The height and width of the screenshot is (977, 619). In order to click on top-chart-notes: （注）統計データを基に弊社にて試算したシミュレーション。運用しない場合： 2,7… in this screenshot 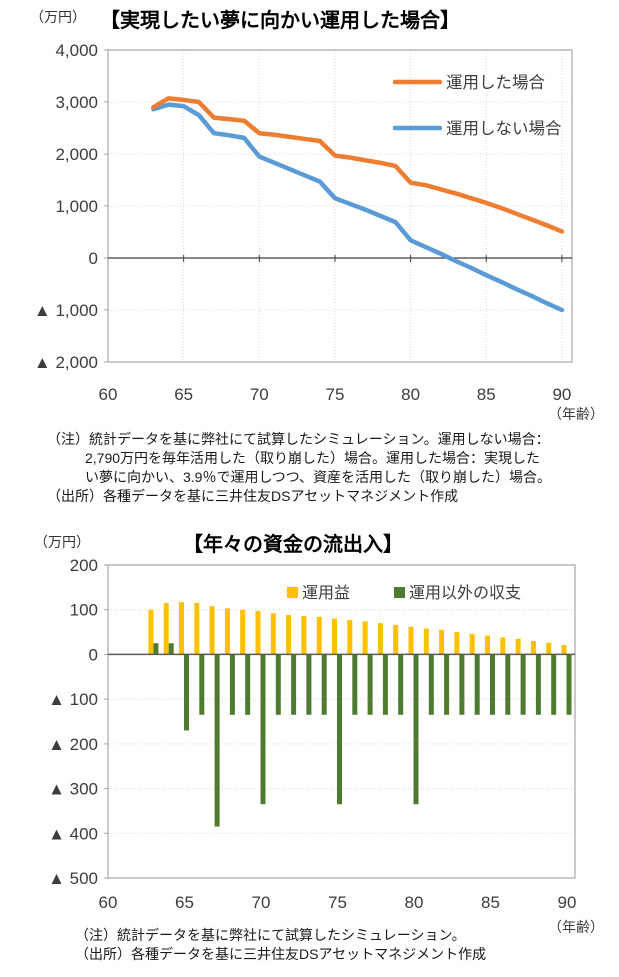, I will do `click(299, 468)`.